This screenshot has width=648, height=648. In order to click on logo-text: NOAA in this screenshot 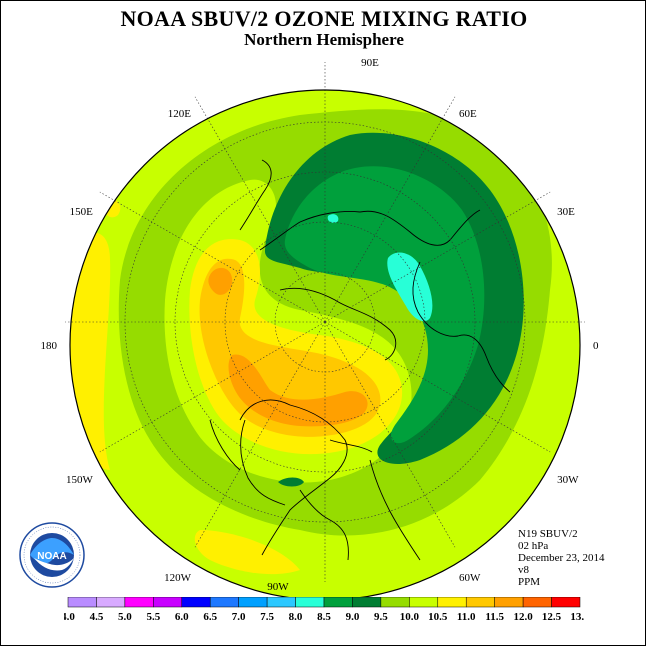, I will do `click(51, 556)`.